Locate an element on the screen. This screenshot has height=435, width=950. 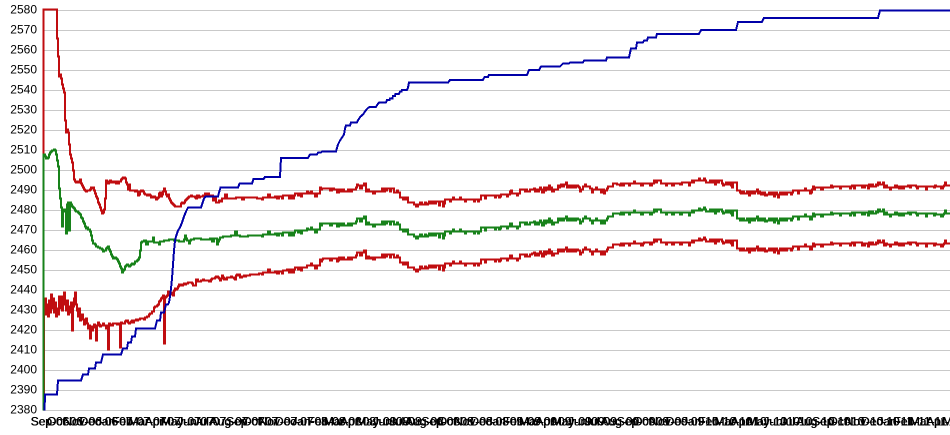
svg-text: Feb-11 is located at coordinates (912, 421).